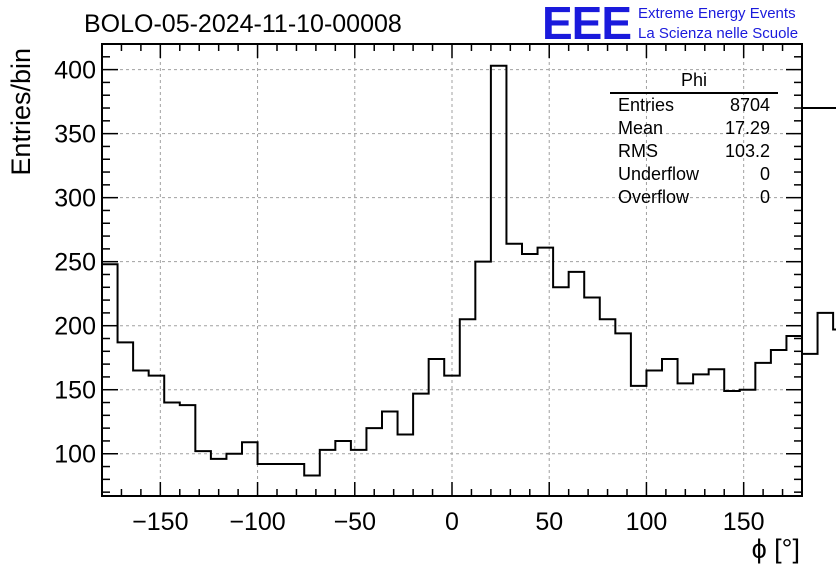 The image size is (836, 572). Describe the element at coordinates (747, 128) in the screenshot. I see `stats-value: 17.29` at that location.